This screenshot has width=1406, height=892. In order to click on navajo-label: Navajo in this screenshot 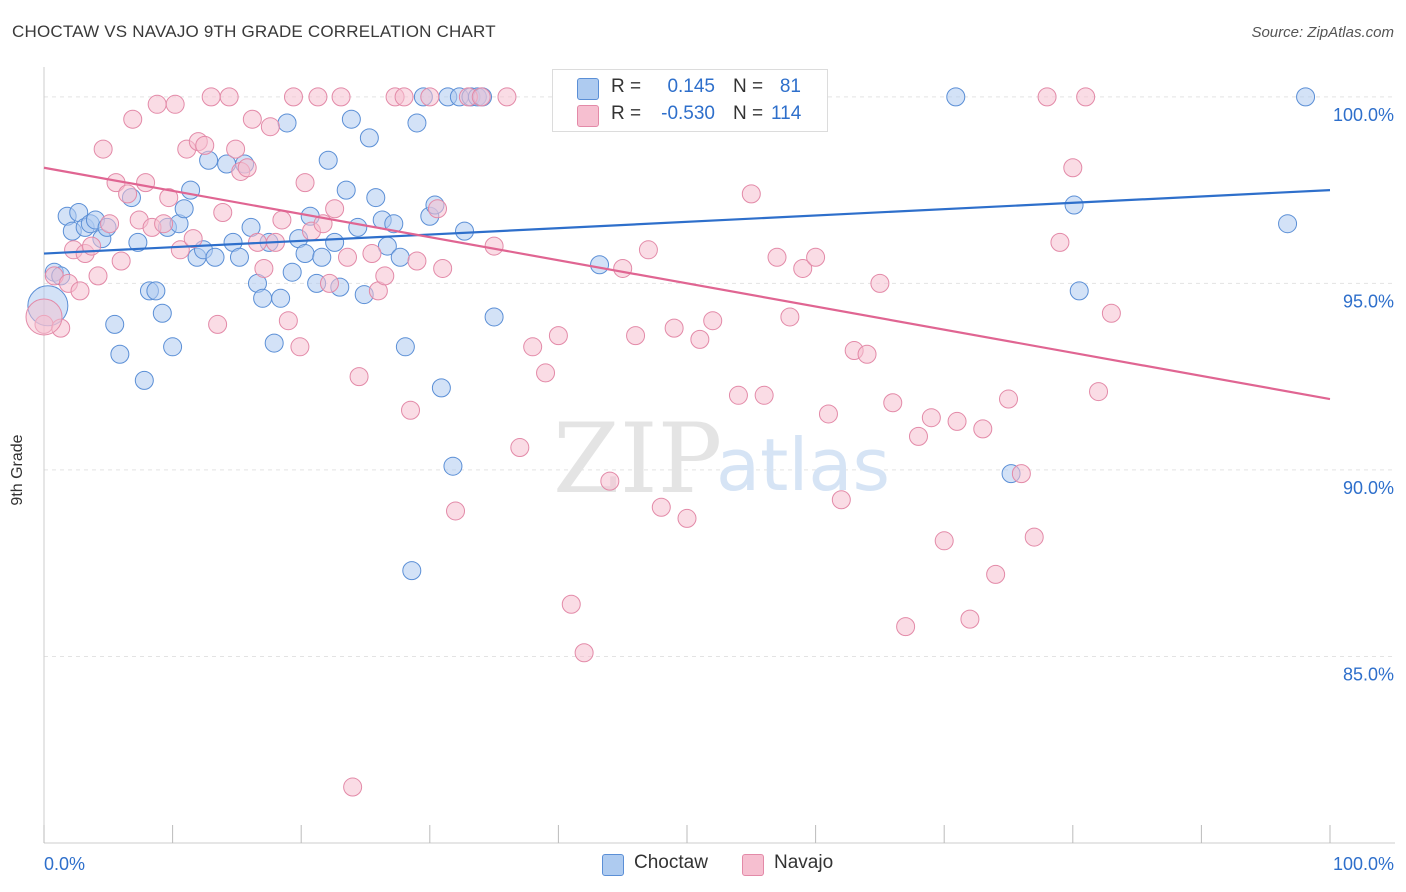, I will do `click(804, 862)`.